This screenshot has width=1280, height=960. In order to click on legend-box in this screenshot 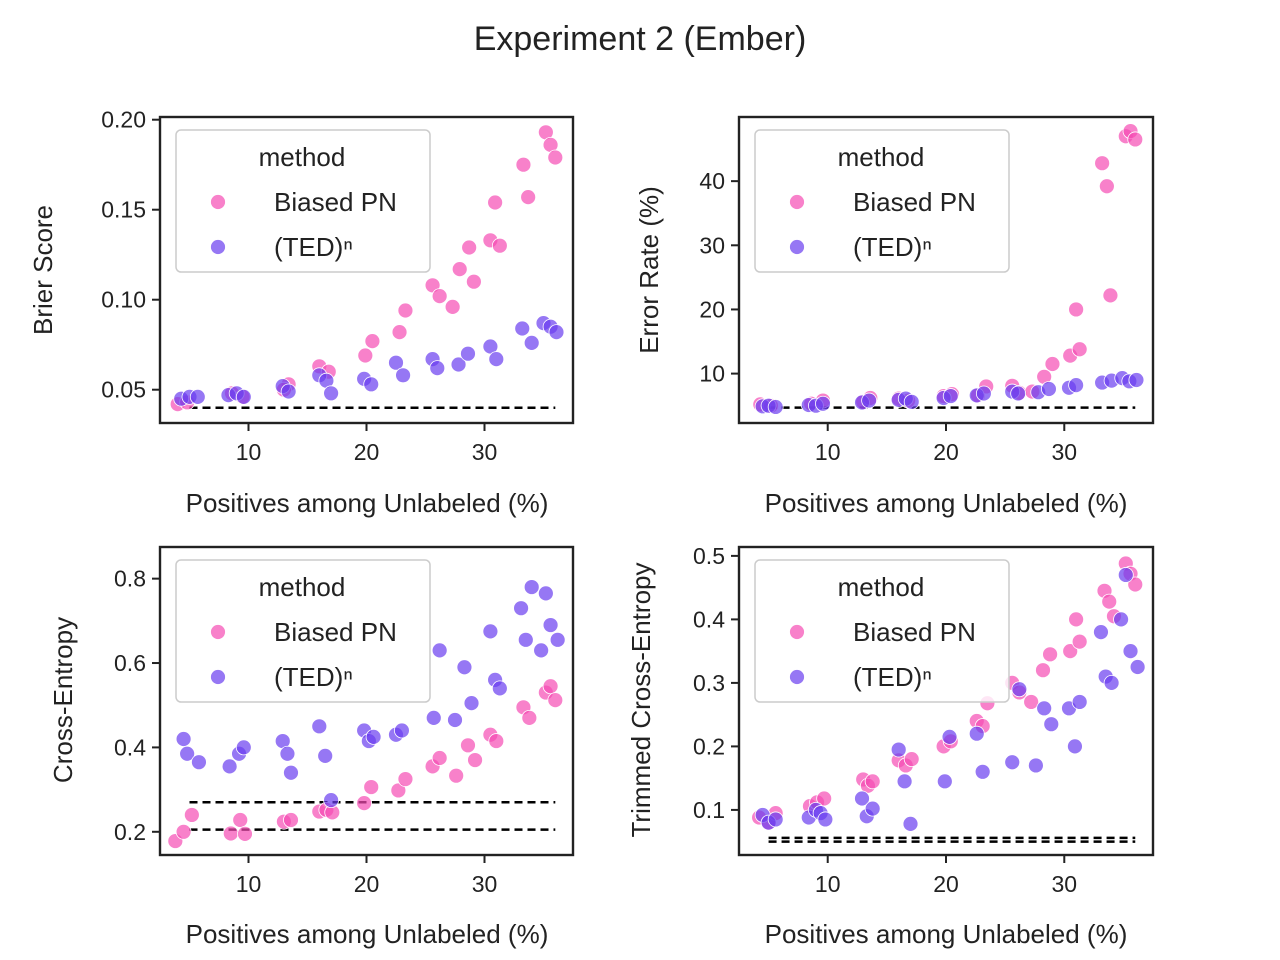, I will do `click(882, 631)`.